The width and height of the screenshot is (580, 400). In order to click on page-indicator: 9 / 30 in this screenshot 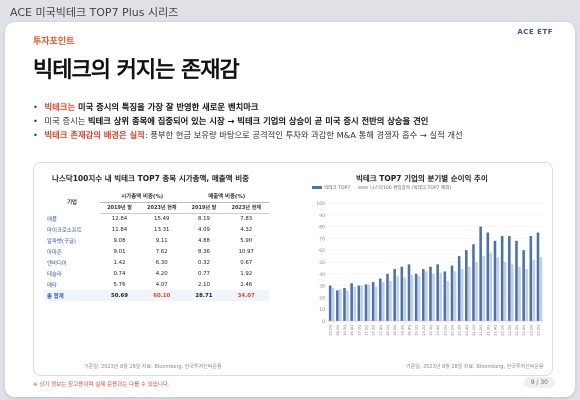, I will do `click(539, 382)`.